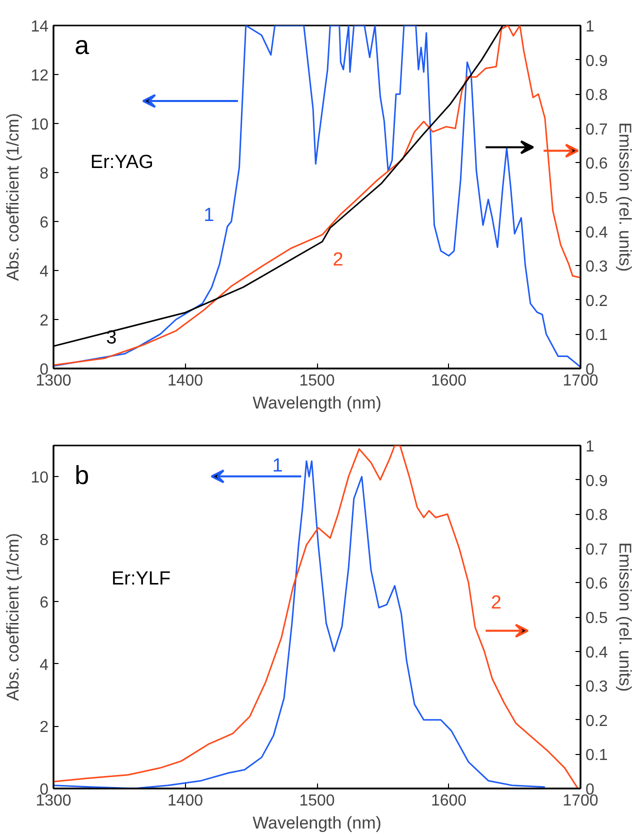  Describe the element at coordinates (39, 27) in the screenshot. I see `y-tick-label: 14` at that location.